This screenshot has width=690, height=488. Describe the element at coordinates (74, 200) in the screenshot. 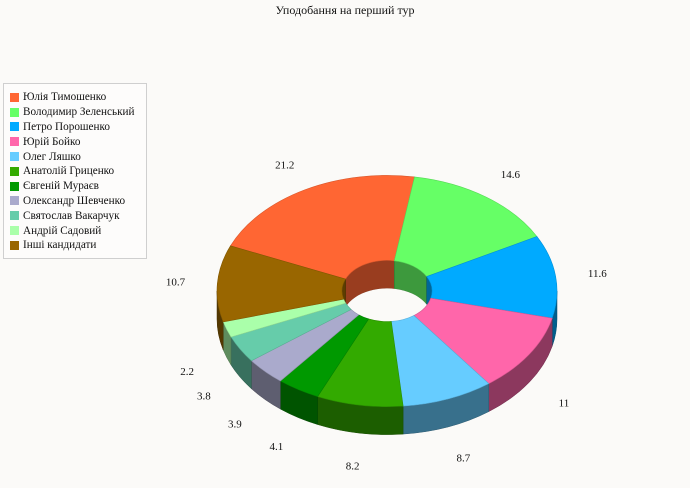

I see `legend-label: Олександр Шевченко` at that location.